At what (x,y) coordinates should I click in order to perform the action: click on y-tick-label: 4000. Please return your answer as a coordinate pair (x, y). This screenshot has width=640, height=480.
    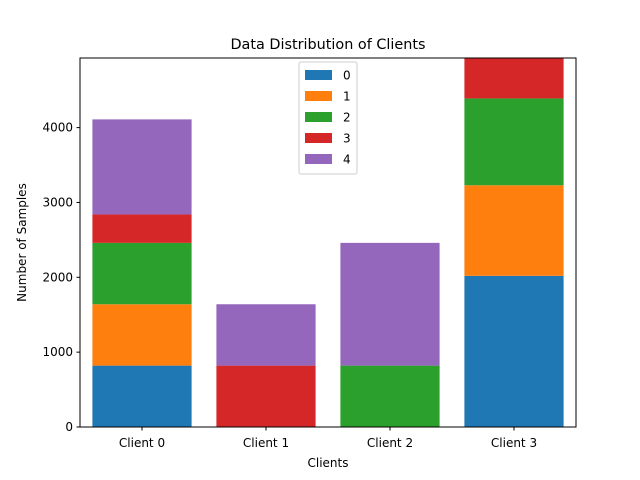
    Looking at the image, I should click on (57, 128).